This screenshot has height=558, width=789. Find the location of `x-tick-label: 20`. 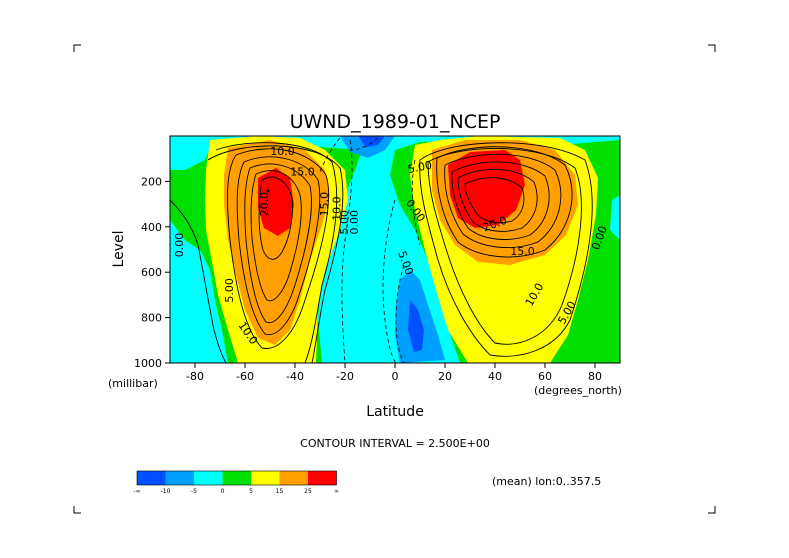

x-tick-label: 20 is located at coordinates (445, 376).